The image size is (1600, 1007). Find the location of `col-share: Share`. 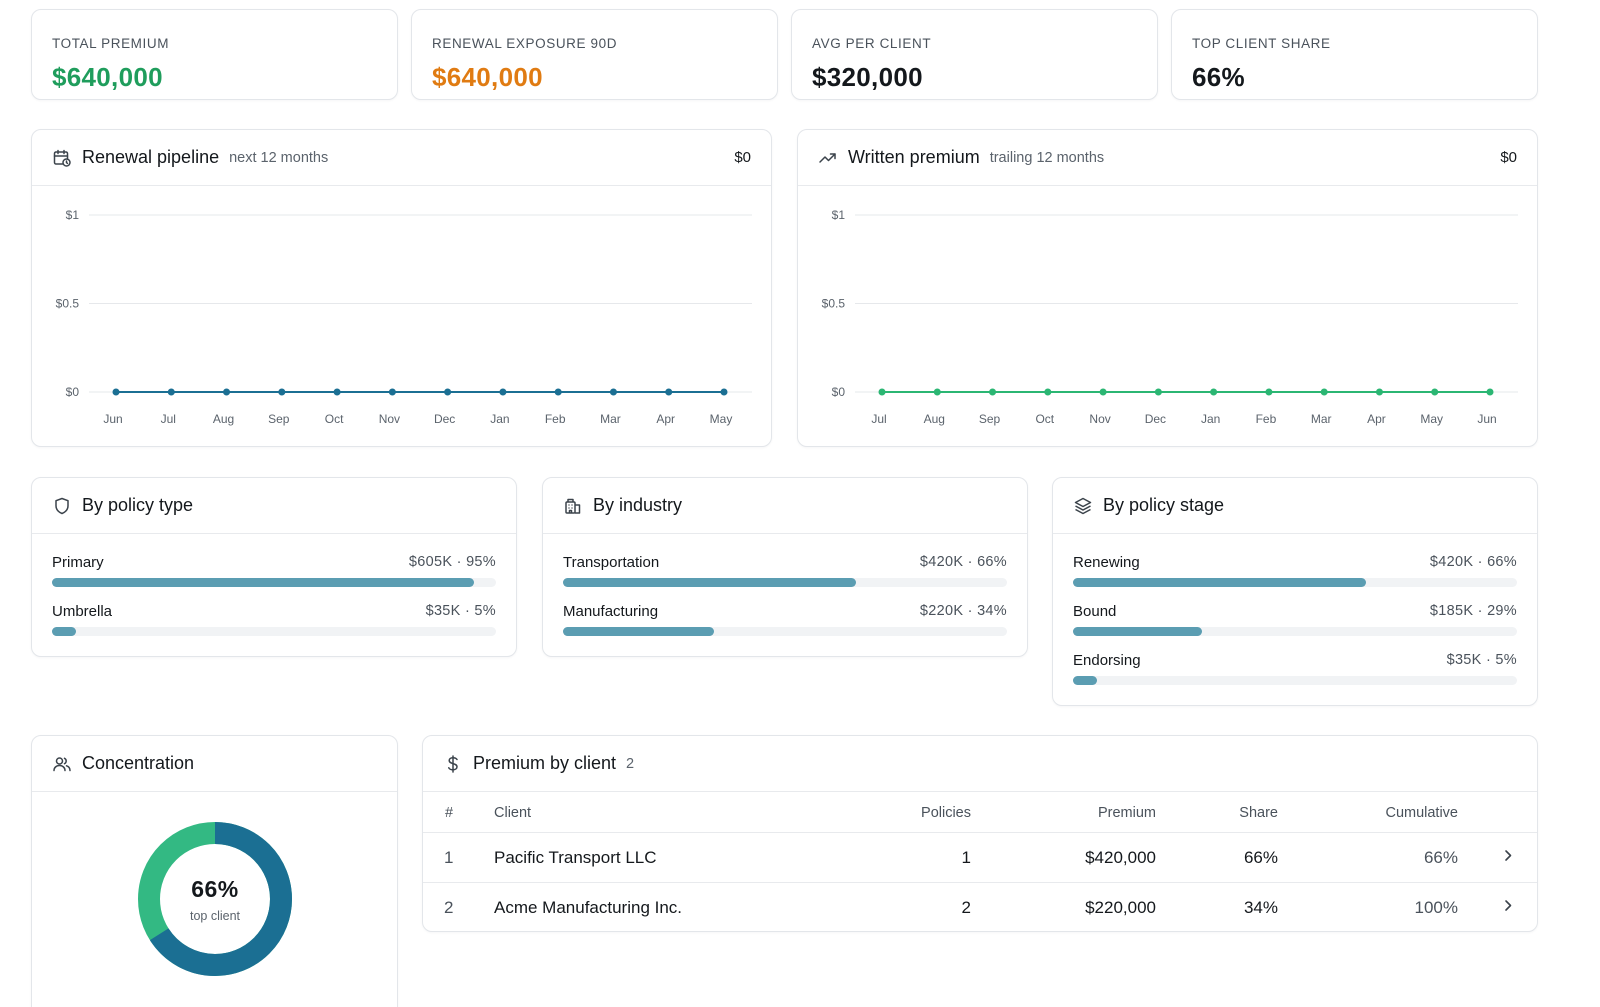

col-share: Share is located at coordinates (1258, 812).